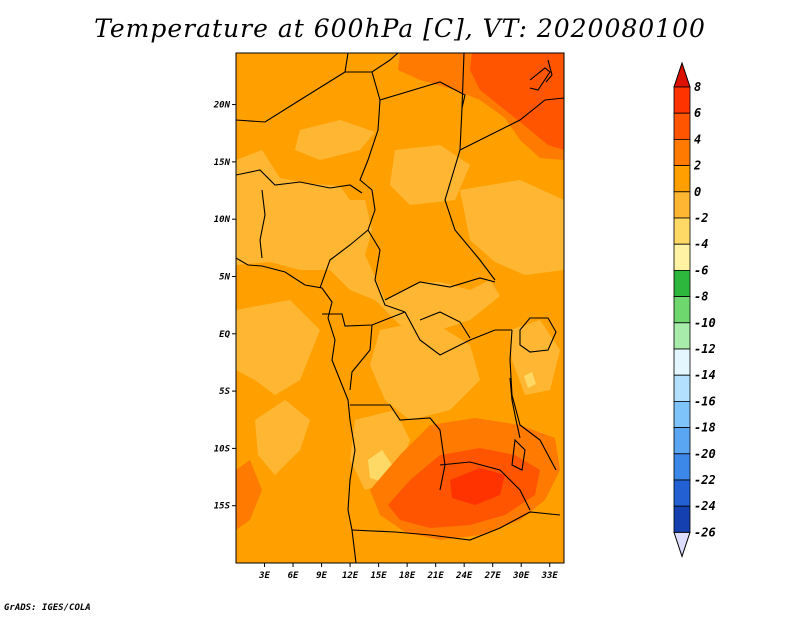  Describe the element at coordinates (464, 576) in the screenshot. I see `lon-tick-label: 24E` at that location.